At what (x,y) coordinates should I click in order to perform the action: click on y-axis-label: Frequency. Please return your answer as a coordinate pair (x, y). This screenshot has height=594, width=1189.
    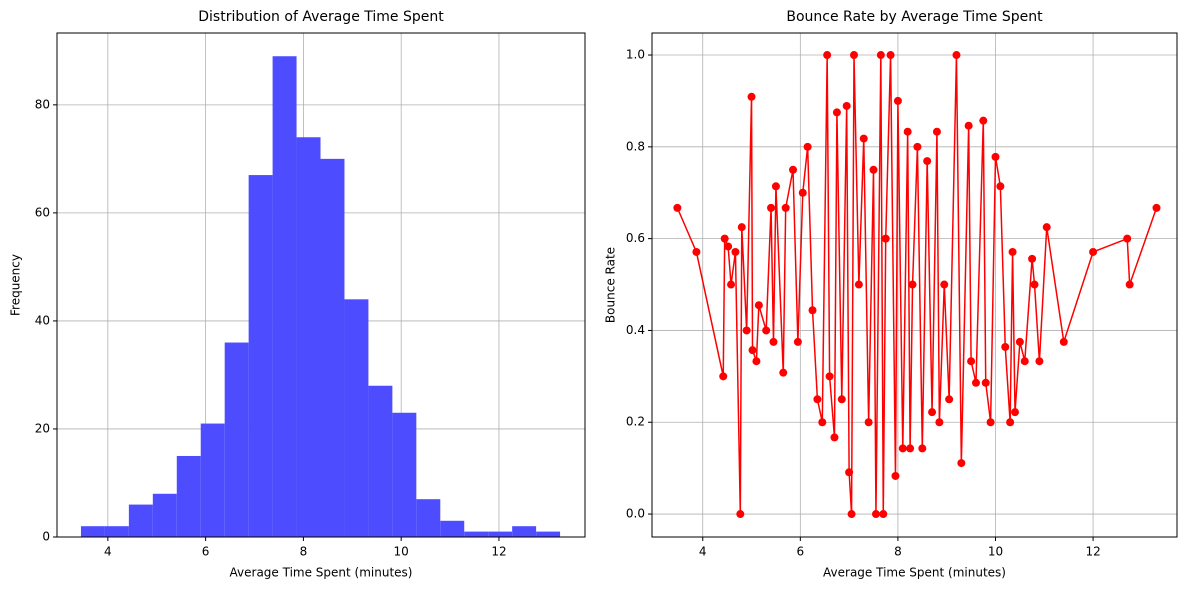
    Looking at the image, I should click on (16, 285).